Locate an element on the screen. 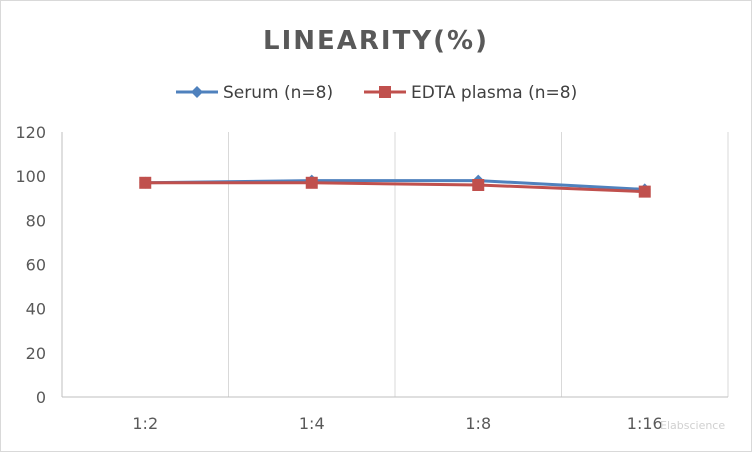 The image size is (752, 452). series-layer is located at coordinates (395, 186).